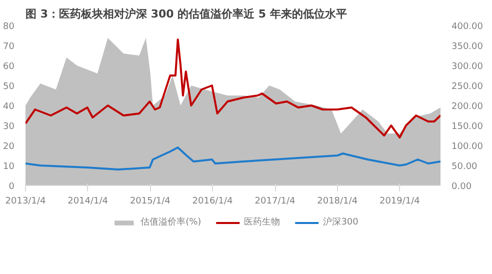  Describe the element at coordinates (468, 47) in the screenshot. I see `y2-tick-label: 350.00` at that location.